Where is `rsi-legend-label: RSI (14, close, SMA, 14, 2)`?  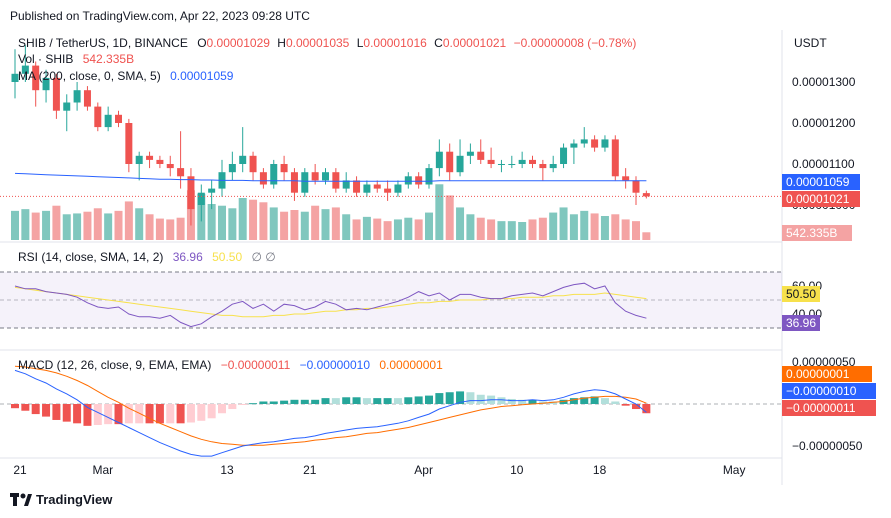 rsi-legend-label: RSI (14, close, SMA, 14, 2) is located at coordinates (91, 257).